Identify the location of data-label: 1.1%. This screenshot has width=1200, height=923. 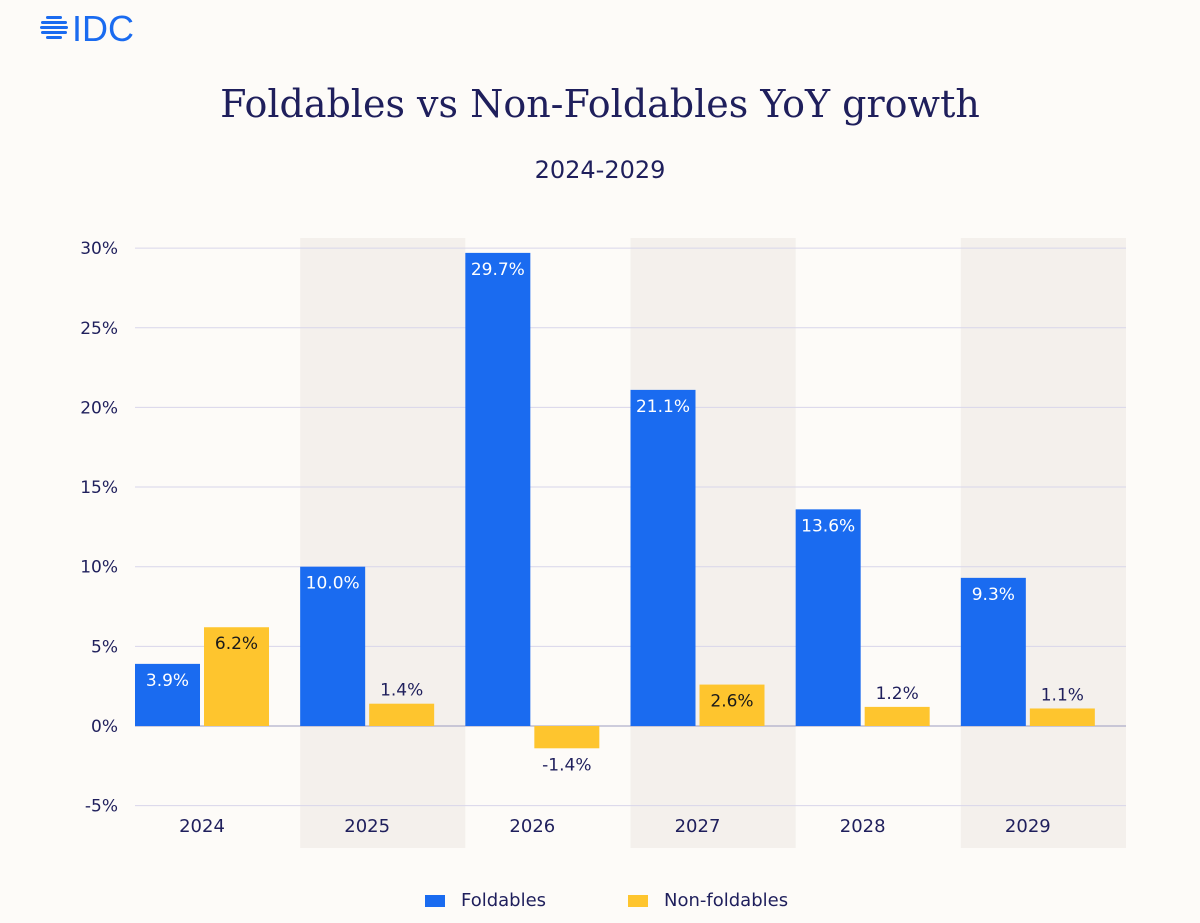
(1062, 695).